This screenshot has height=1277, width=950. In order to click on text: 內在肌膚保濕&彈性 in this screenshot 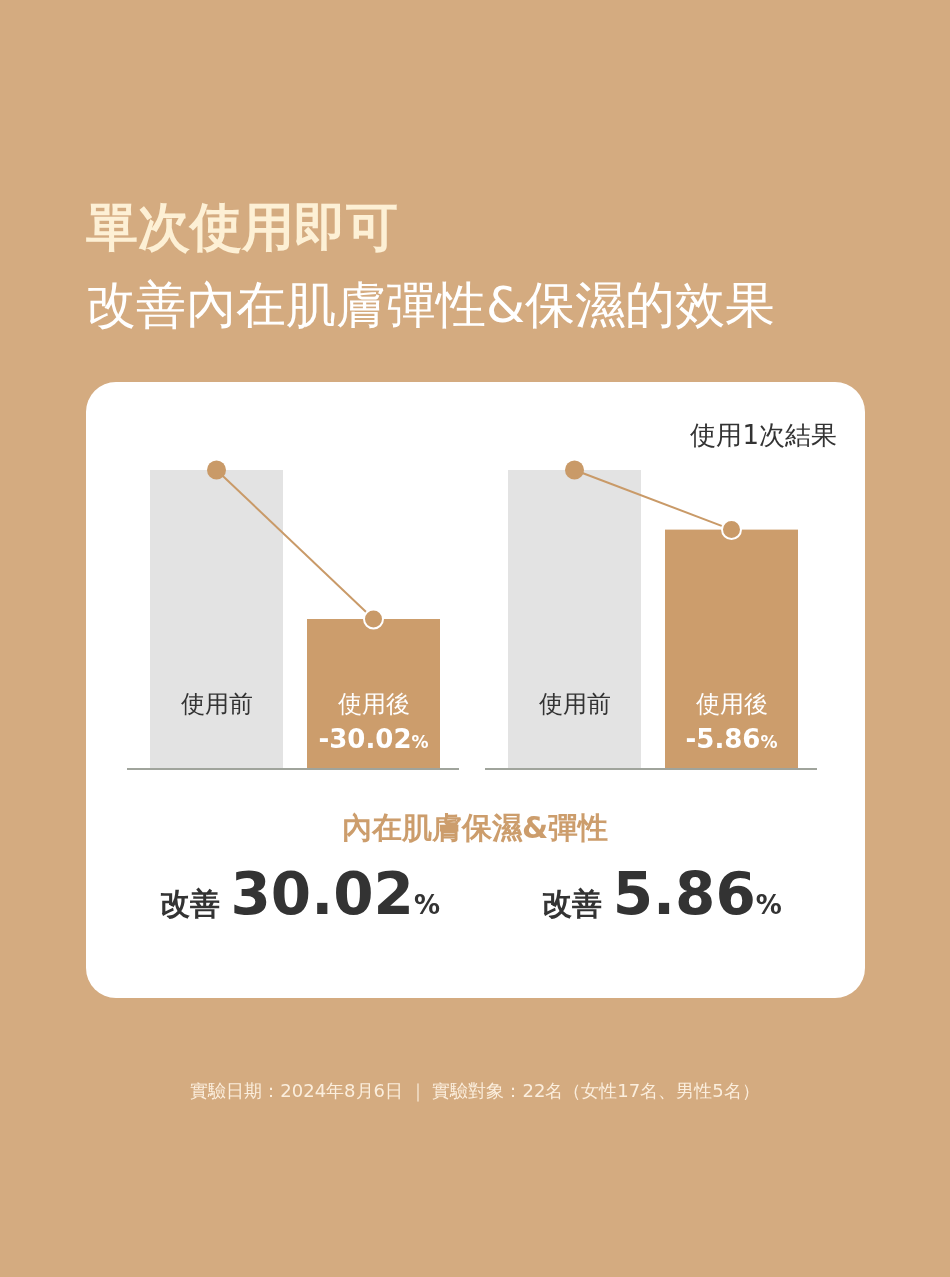, I will do `click(475, 827)`.